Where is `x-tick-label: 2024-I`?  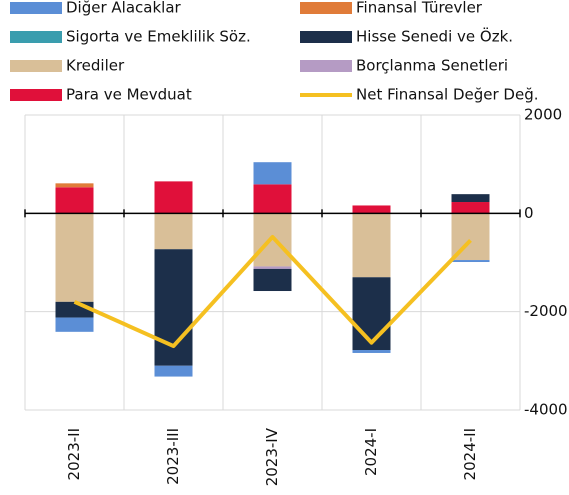 x-tick-label: 2024-I is located at coordinates (371, 452).